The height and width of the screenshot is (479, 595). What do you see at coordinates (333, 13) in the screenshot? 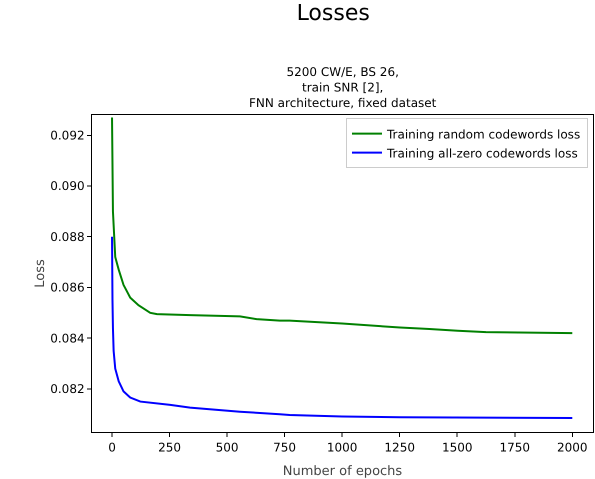
I see `chart-title: Losses` at bounding box center [333, 13].